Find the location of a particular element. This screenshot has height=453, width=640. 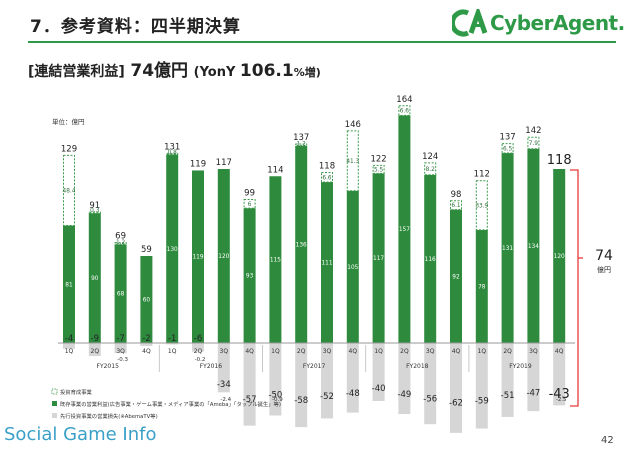

existing-value-label: 120 is located at coordinates (223, 257).